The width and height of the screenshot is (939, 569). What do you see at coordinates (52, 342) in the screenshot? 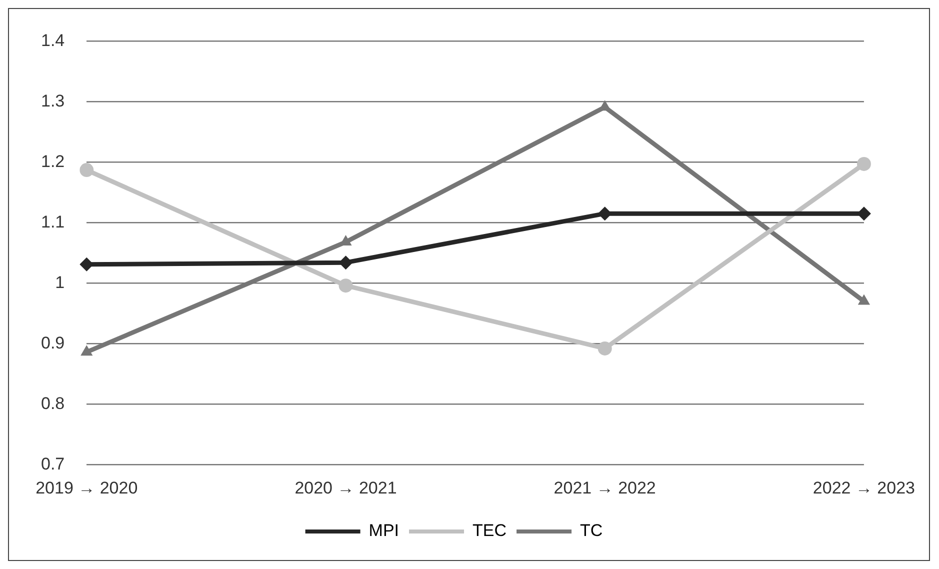
I see `y-tick-label: 0.9` at bounding box center [52, 342].